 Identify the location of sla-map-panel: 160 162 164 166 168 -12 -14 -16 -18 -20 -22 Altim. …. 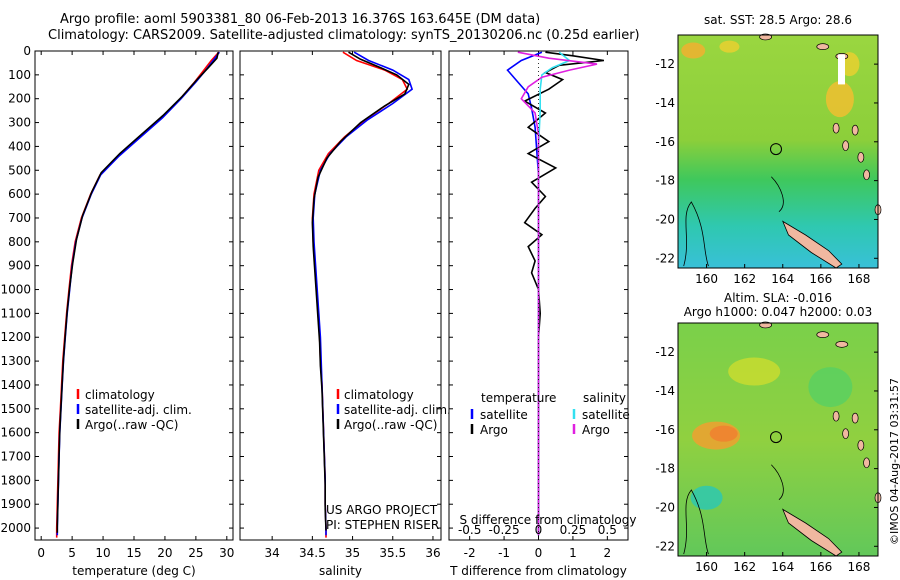
(768, 432).